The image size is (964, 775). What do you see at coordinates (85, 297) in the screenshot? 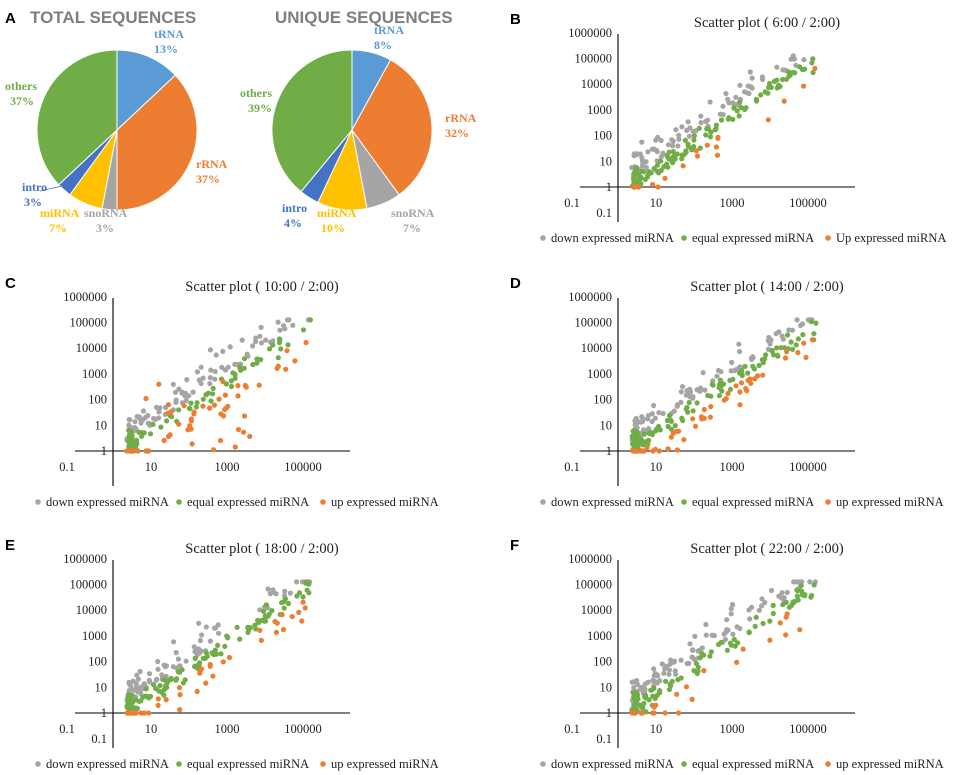
I see `y-tick-label: 1000000` at bounding box center [85, 297].